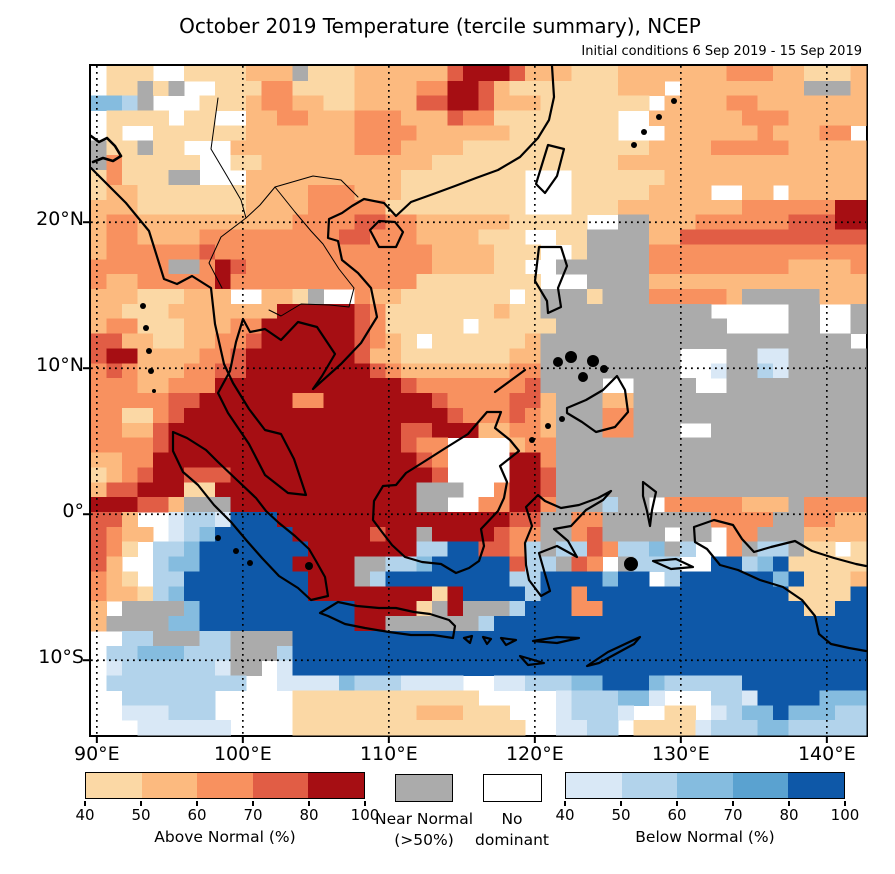 This screenshot has height=874, width=895. Describe the element at coordinates (789, 815) in the screenshot. I see `cbar-below-tick-label-80: 80` at that location.